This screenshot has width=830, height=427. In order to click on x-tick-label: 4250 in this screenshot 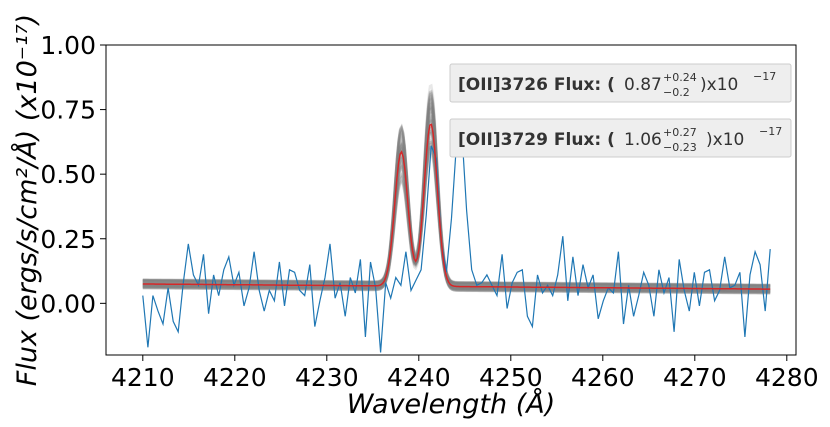, I will do `click(511, 377)`.